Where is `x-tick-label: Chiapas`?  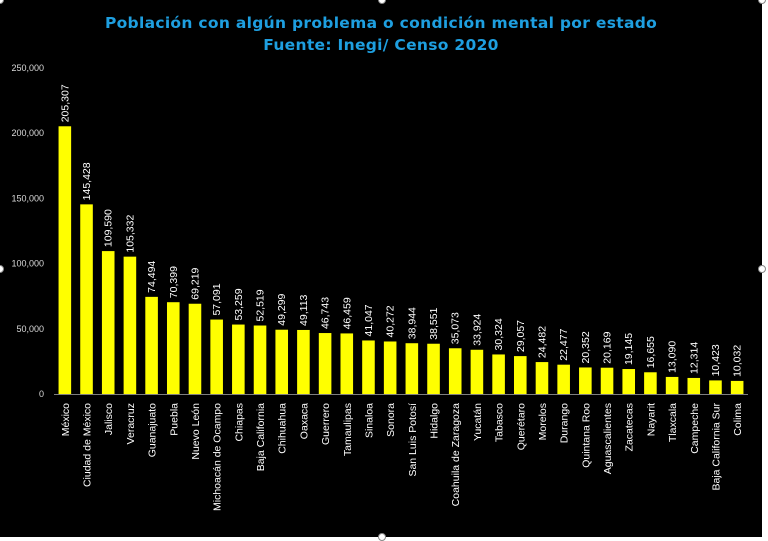 x-tick-label: Chiapas is located at coordinates (239, 422).